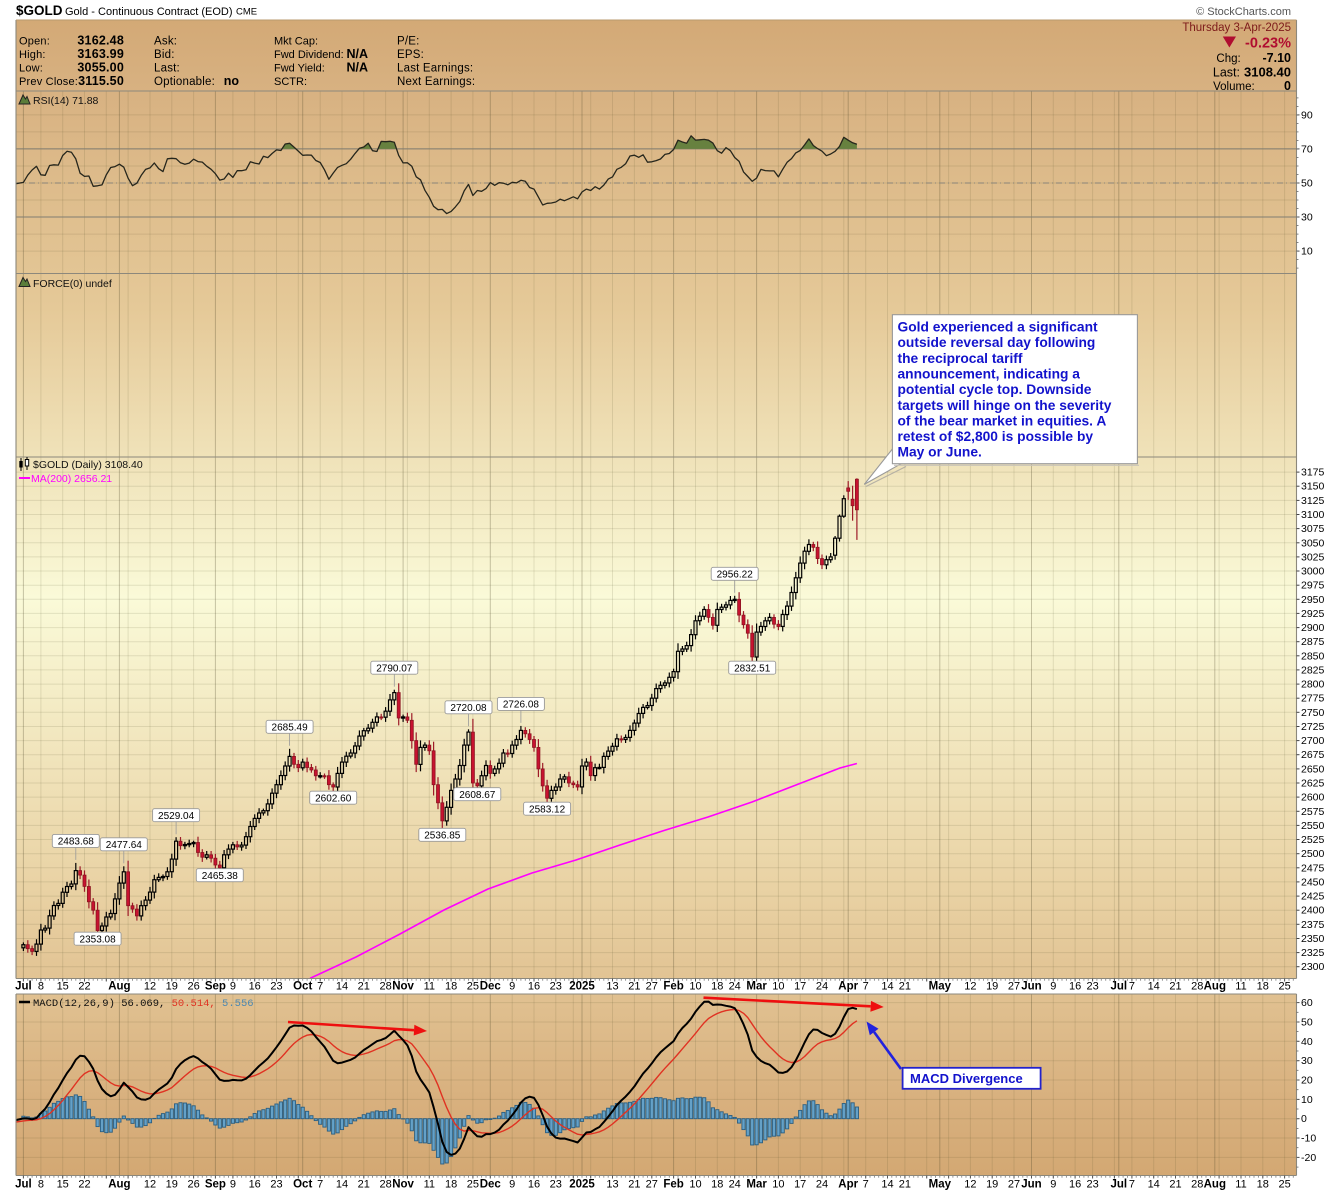  I want to click on svg-text: Fwd Dividend:, so click(309, 55).